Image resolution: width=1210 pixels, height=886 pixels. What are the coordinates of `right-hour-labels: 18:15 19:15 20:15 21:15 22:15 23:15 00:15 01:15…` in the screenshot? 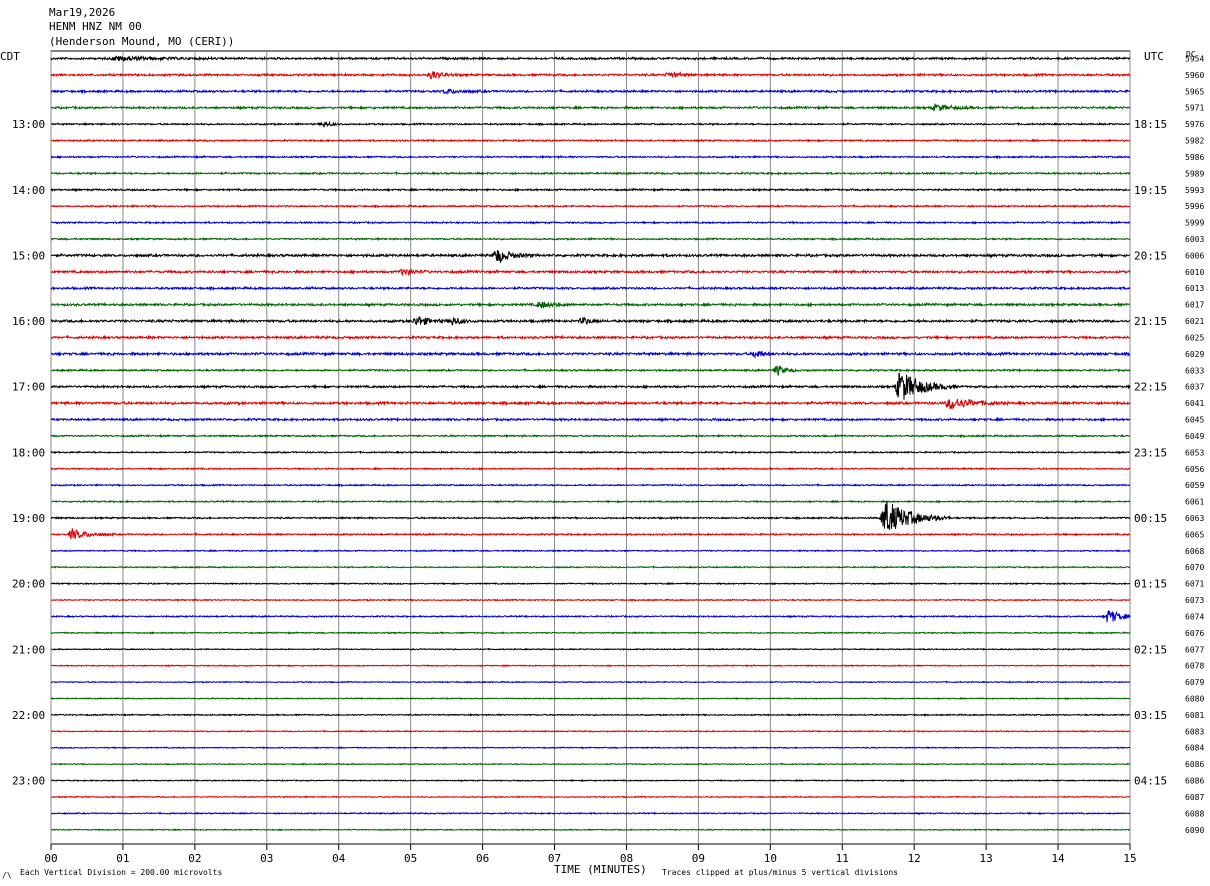 It's located at (1150, 452).